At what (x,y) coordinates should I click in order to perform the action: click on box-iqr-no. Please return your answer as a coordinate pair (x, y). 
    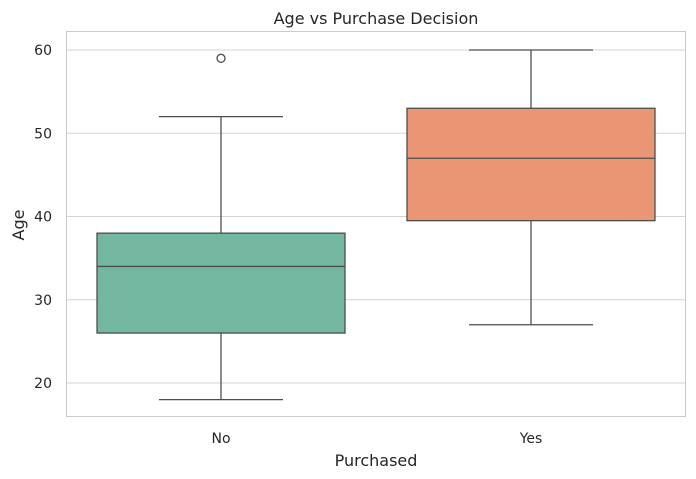
    Looking at the image, I should click on (221, 283).